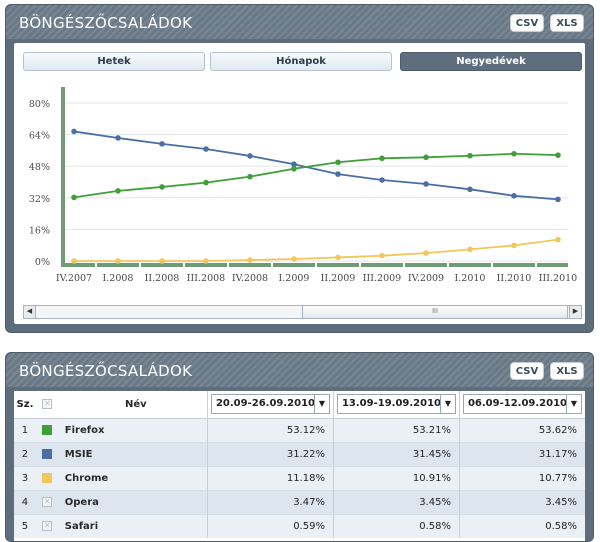 The height and width of the screenshot is (542, 600). Describe the element at coordinates (558, 278) in the screenshot. I see `x-tick-label: III.2010` at that location.